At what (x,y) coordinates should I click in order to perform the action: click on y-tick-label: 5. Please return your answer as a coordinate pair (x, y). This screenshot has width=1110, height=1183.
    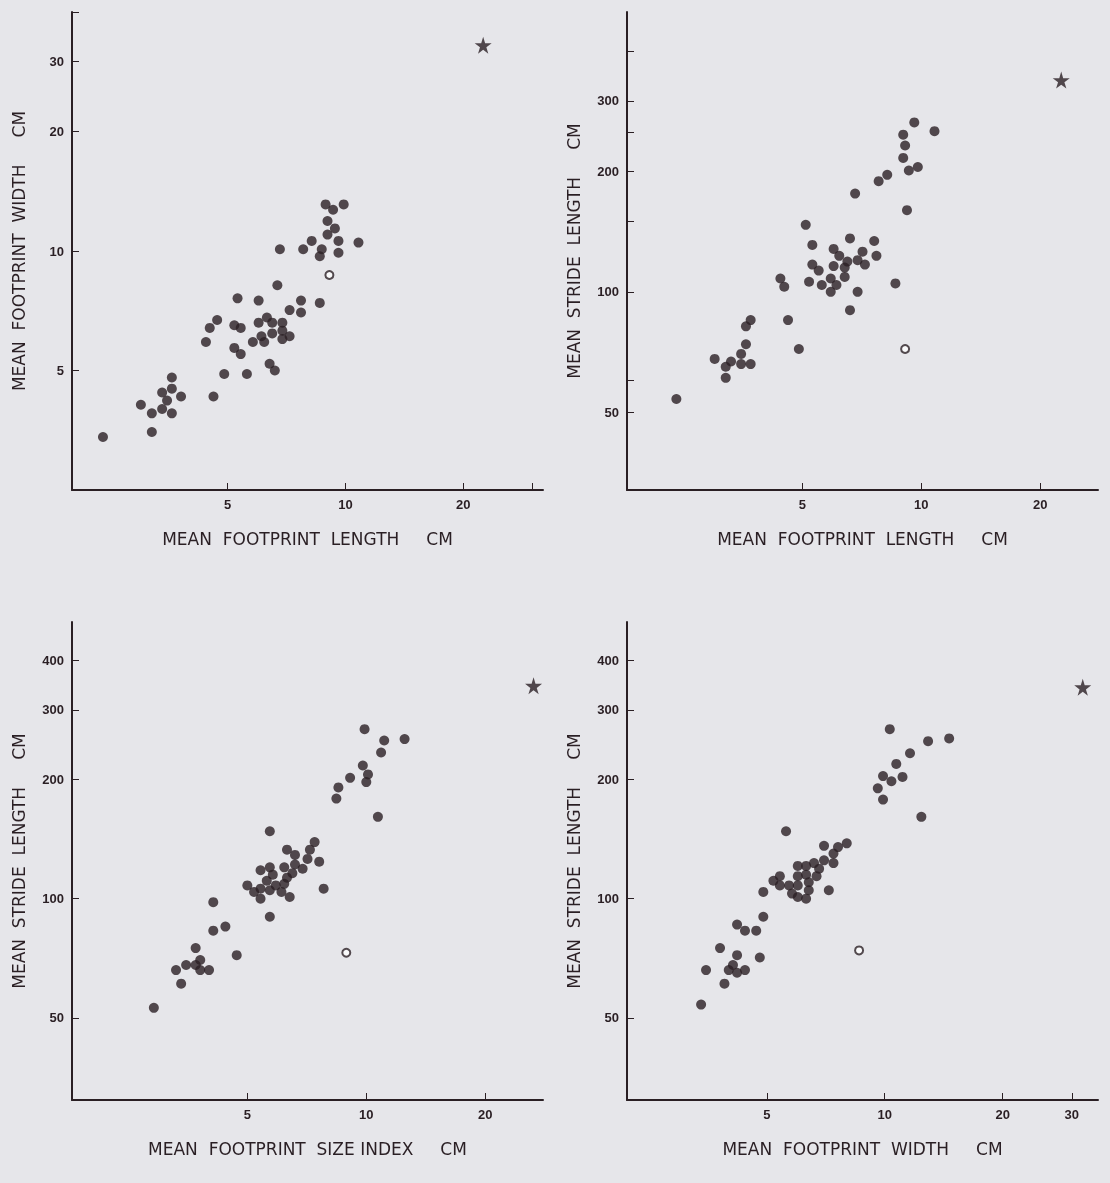
    Looking at the image, I should click on (60, 370).